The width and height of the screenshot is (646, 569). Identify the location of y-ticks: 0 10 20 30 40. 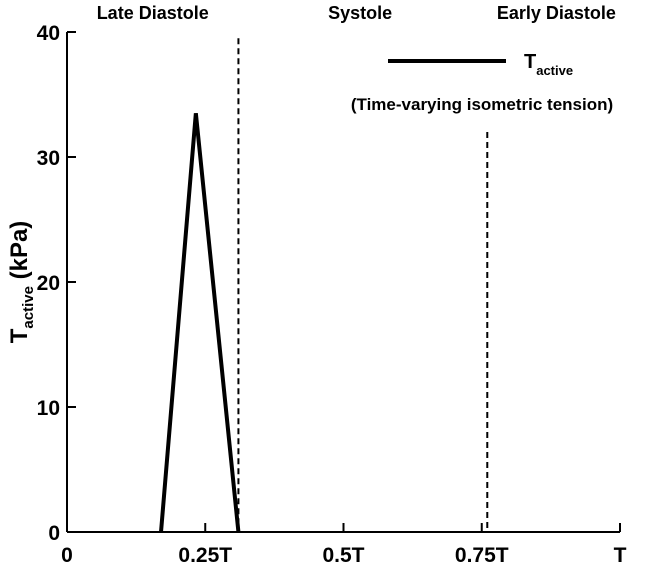
(56, 283).